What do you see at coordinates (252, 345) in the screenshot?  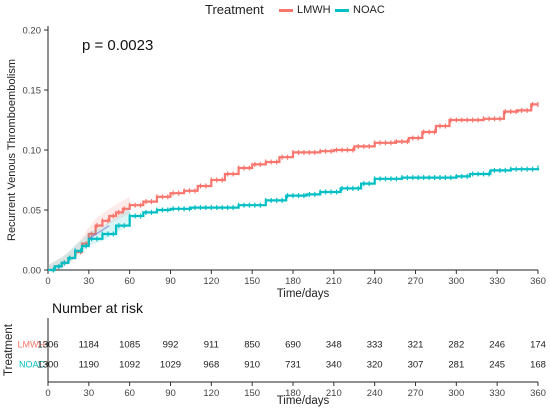 I see `risk-cell-lmwh: 850` at bounding box center [252, 345].